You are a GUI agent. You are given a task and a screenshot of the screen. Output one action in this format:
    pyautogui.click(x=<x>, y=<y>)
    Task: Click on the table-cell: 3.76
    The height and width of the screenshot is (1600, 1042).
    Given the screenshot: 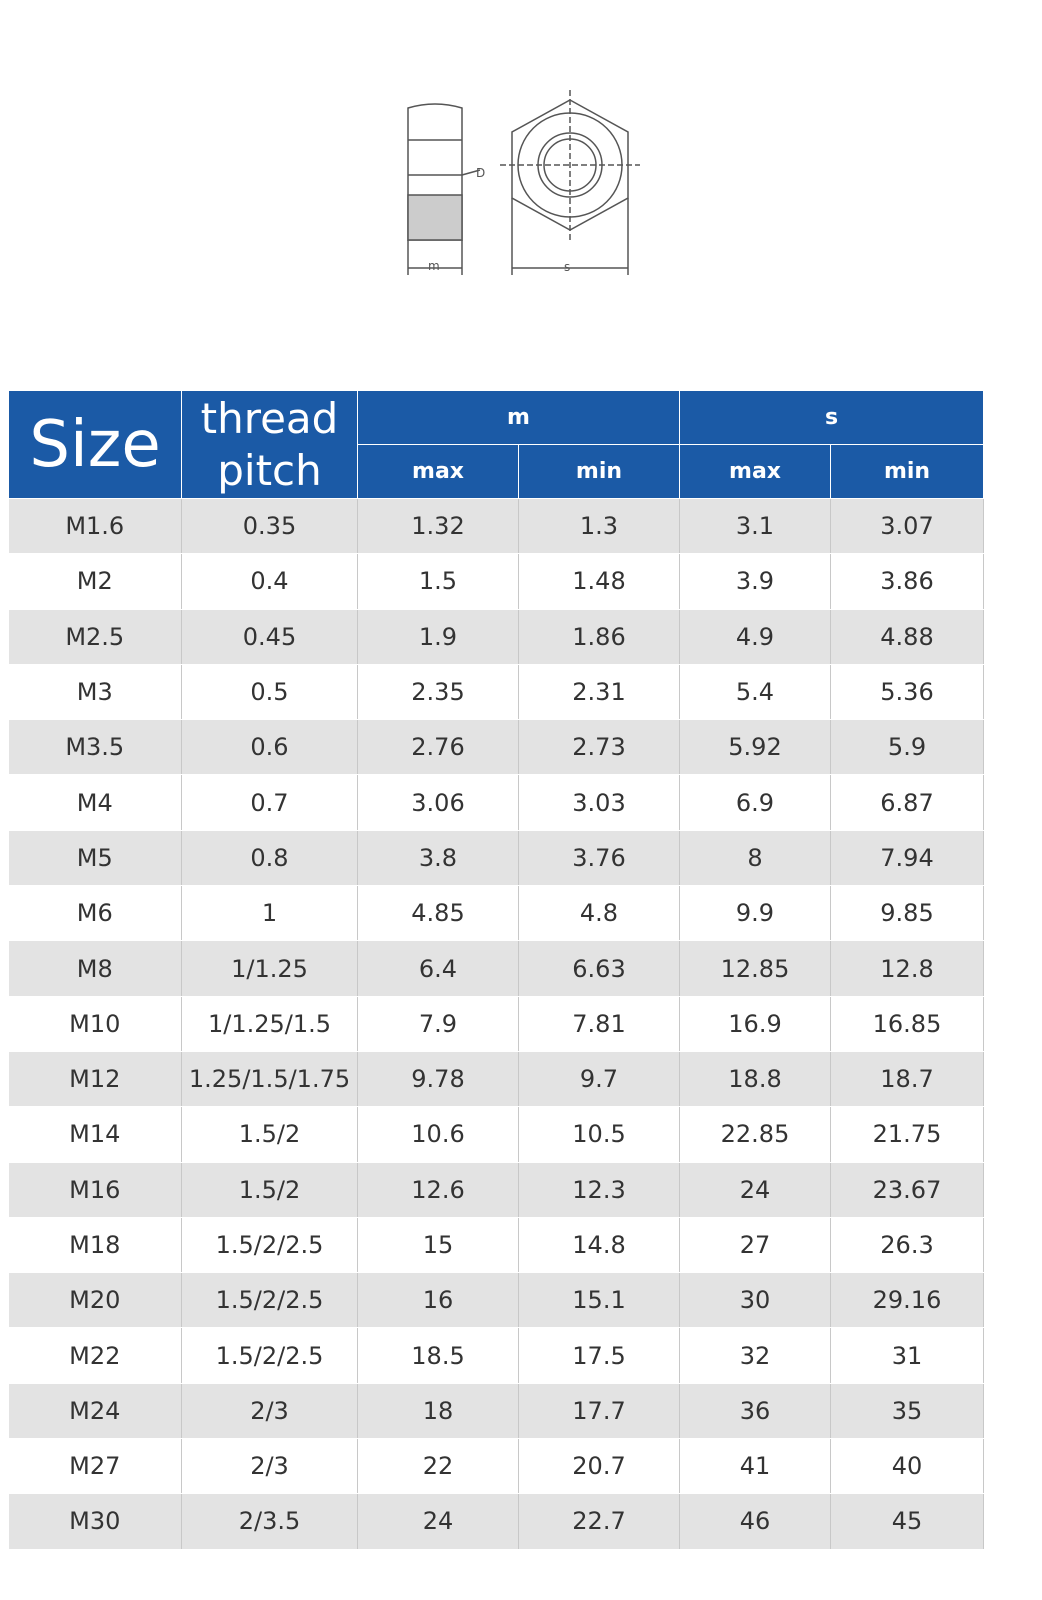 What is the action you would take?
    pyautogui.click(x=599, y=858)
    